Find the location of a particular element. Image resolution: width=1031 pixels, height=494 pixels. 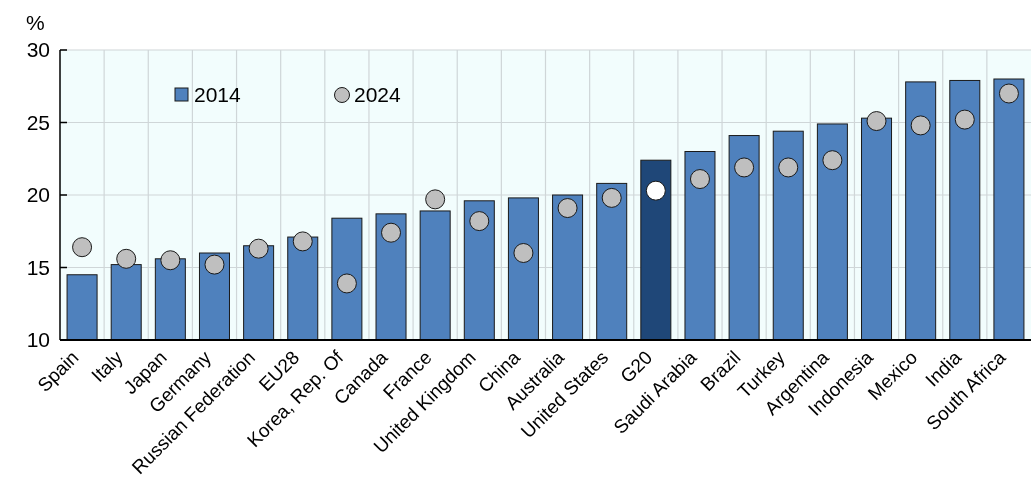

y-axis-title: % is located at coordinates (35, 22).